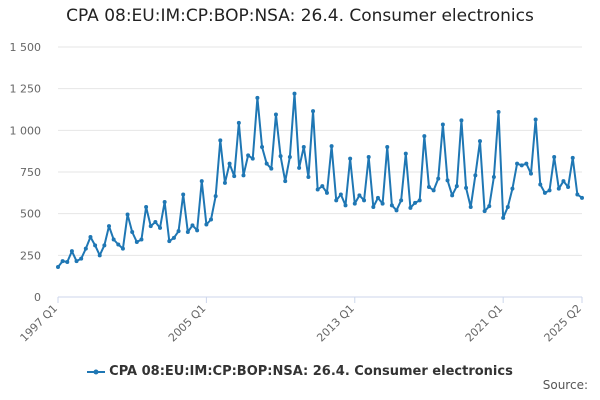 The width and height of the screenshot is (600, 400). I want to click on y-tick-label: 250, so click(30, 255).